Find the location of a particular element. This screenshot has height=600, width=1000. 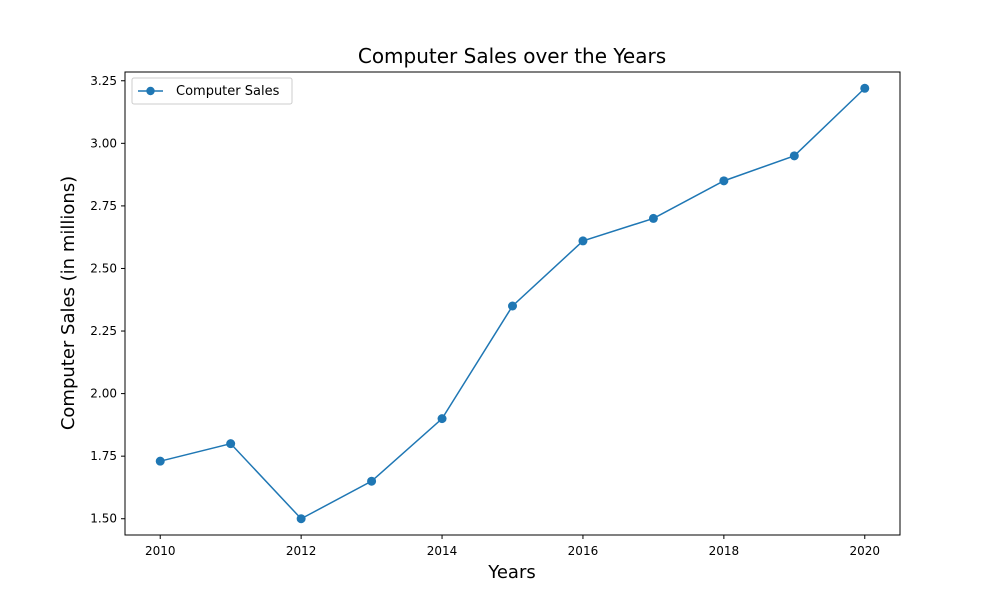

x-tick-label: 2016 is located at coordinates (583, 551).